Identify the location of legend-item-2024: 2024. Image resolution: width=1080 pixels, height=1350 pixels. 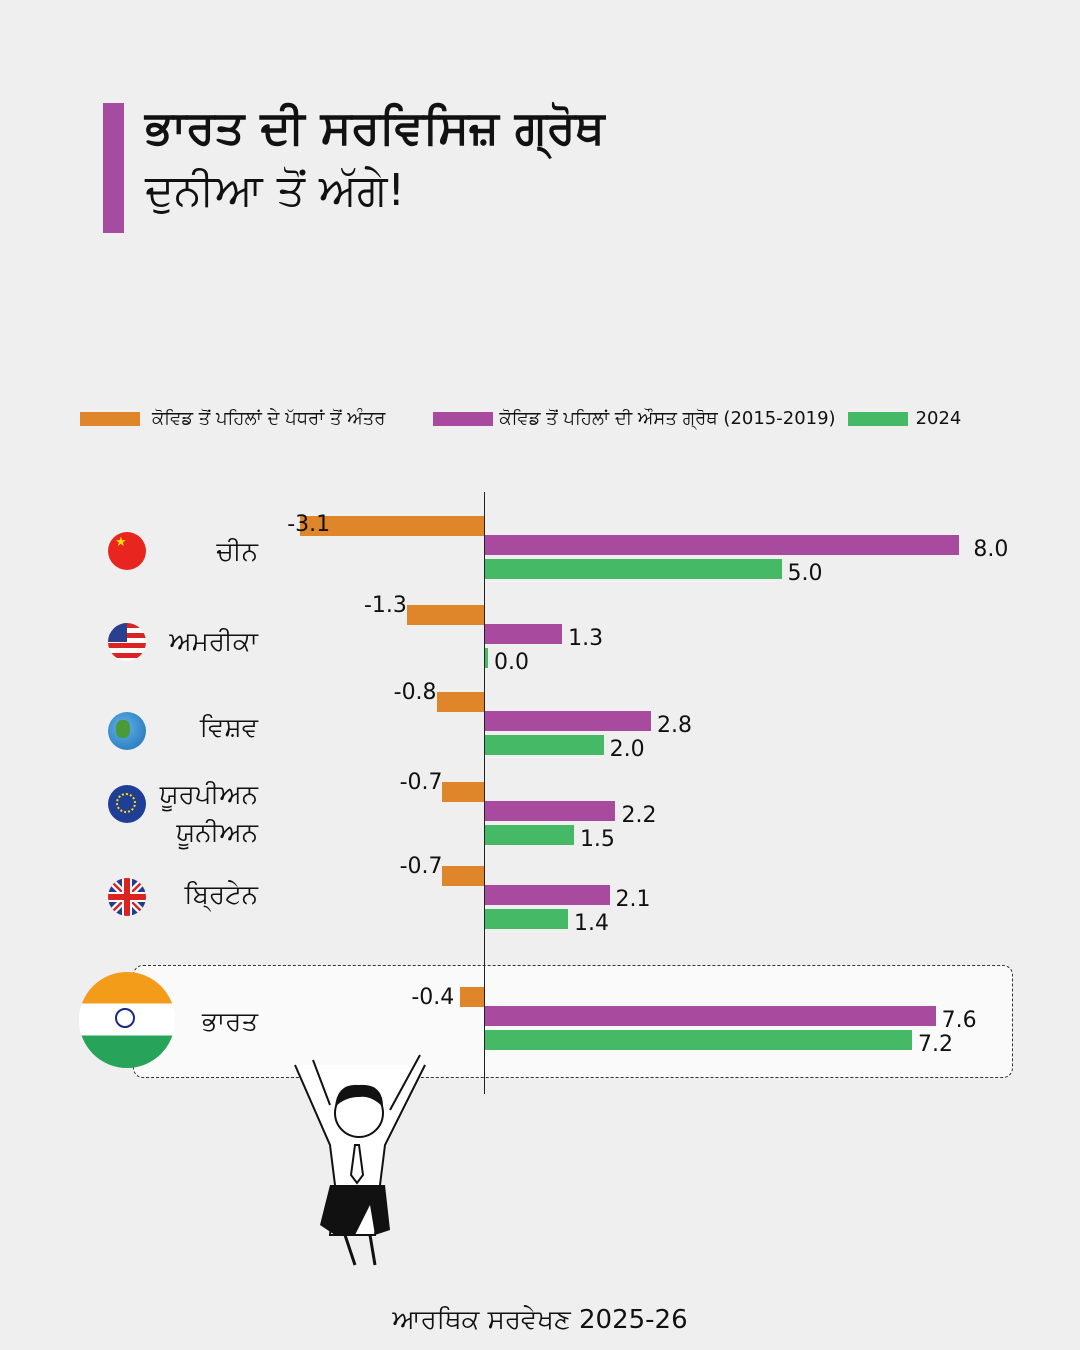
(904, 418).